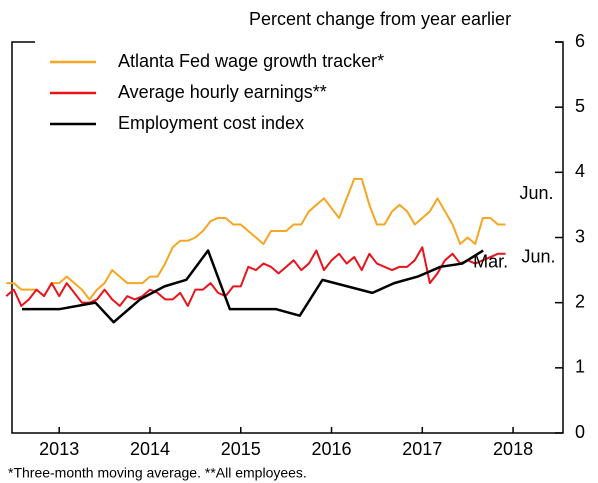 This screenshot has height=483, width=598. What do you see at coordinates (211, 123) in the screenshot?
I see `legend-label: Employment cost index` at bounding box center [211, 123].